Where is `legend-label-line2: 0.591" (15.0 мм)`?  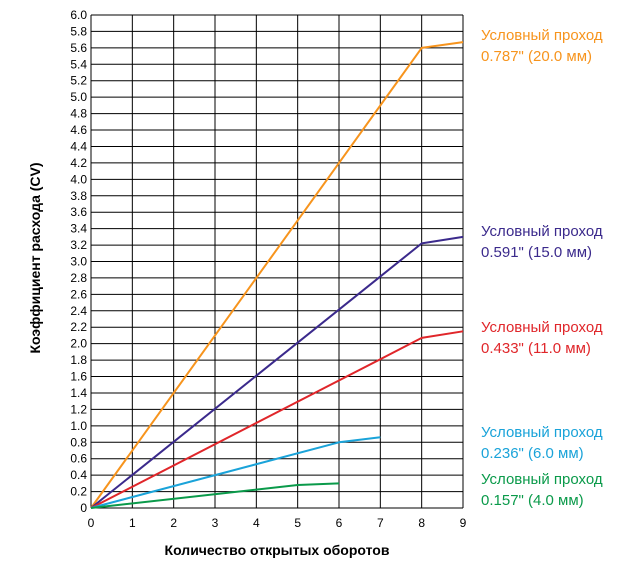 legend-label-line2: 0.591" (15.0 мм) is located at coordinates (536, 252).